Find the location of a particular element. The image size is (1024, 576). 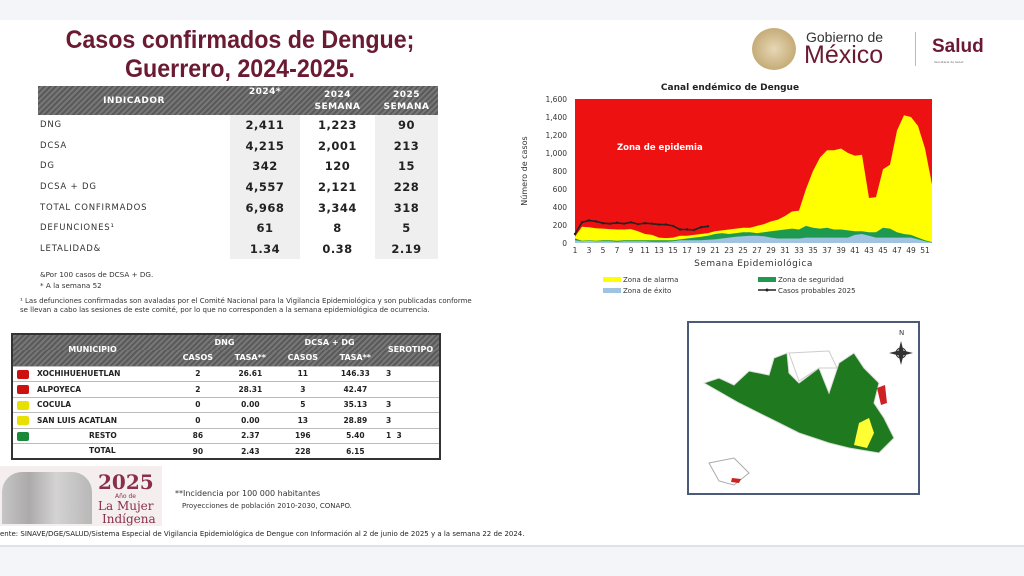

x-tick-label: 37 is located at coordinates (827, 250).